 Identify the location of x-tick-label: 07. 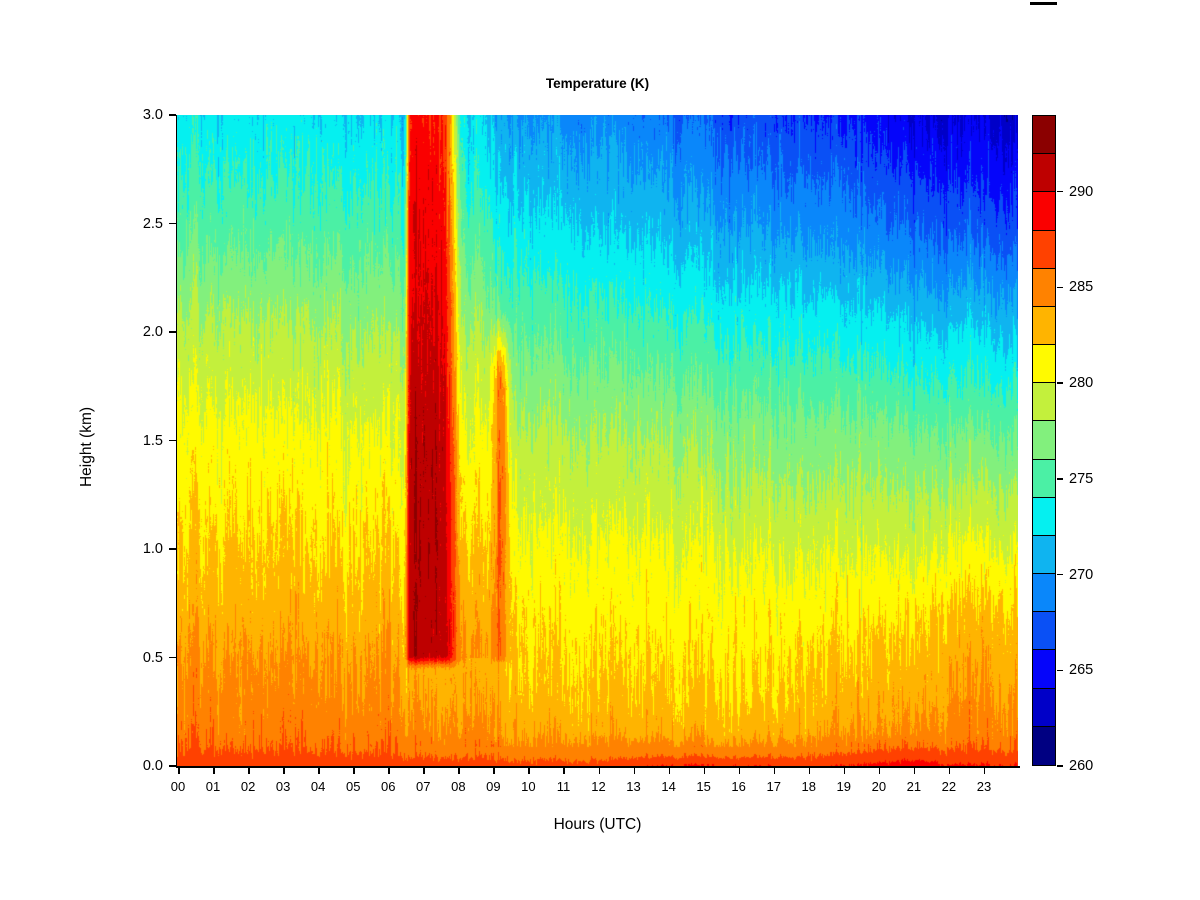
(423, 786).